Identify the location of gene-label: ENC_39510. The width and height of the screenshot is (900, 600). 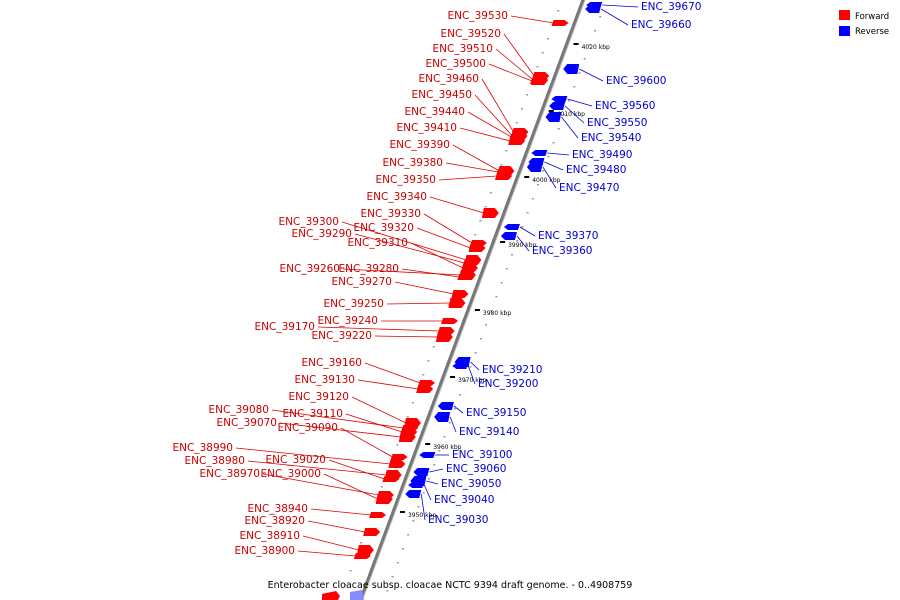
(463, 49).